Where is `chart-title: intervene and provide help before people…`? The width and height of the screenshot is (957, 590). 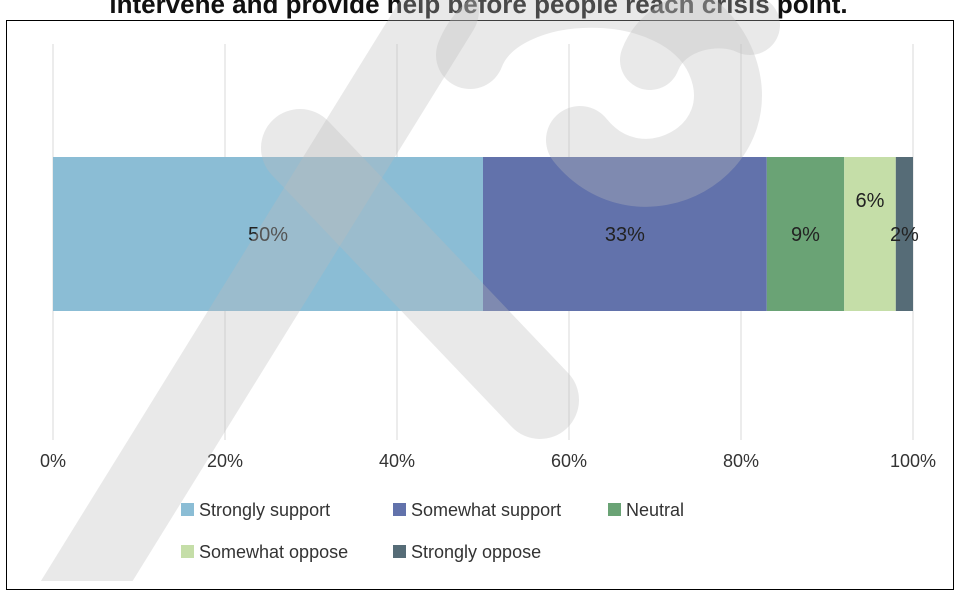 chart-title: intervene and provide help before people… is located at coordinates (478, 9).